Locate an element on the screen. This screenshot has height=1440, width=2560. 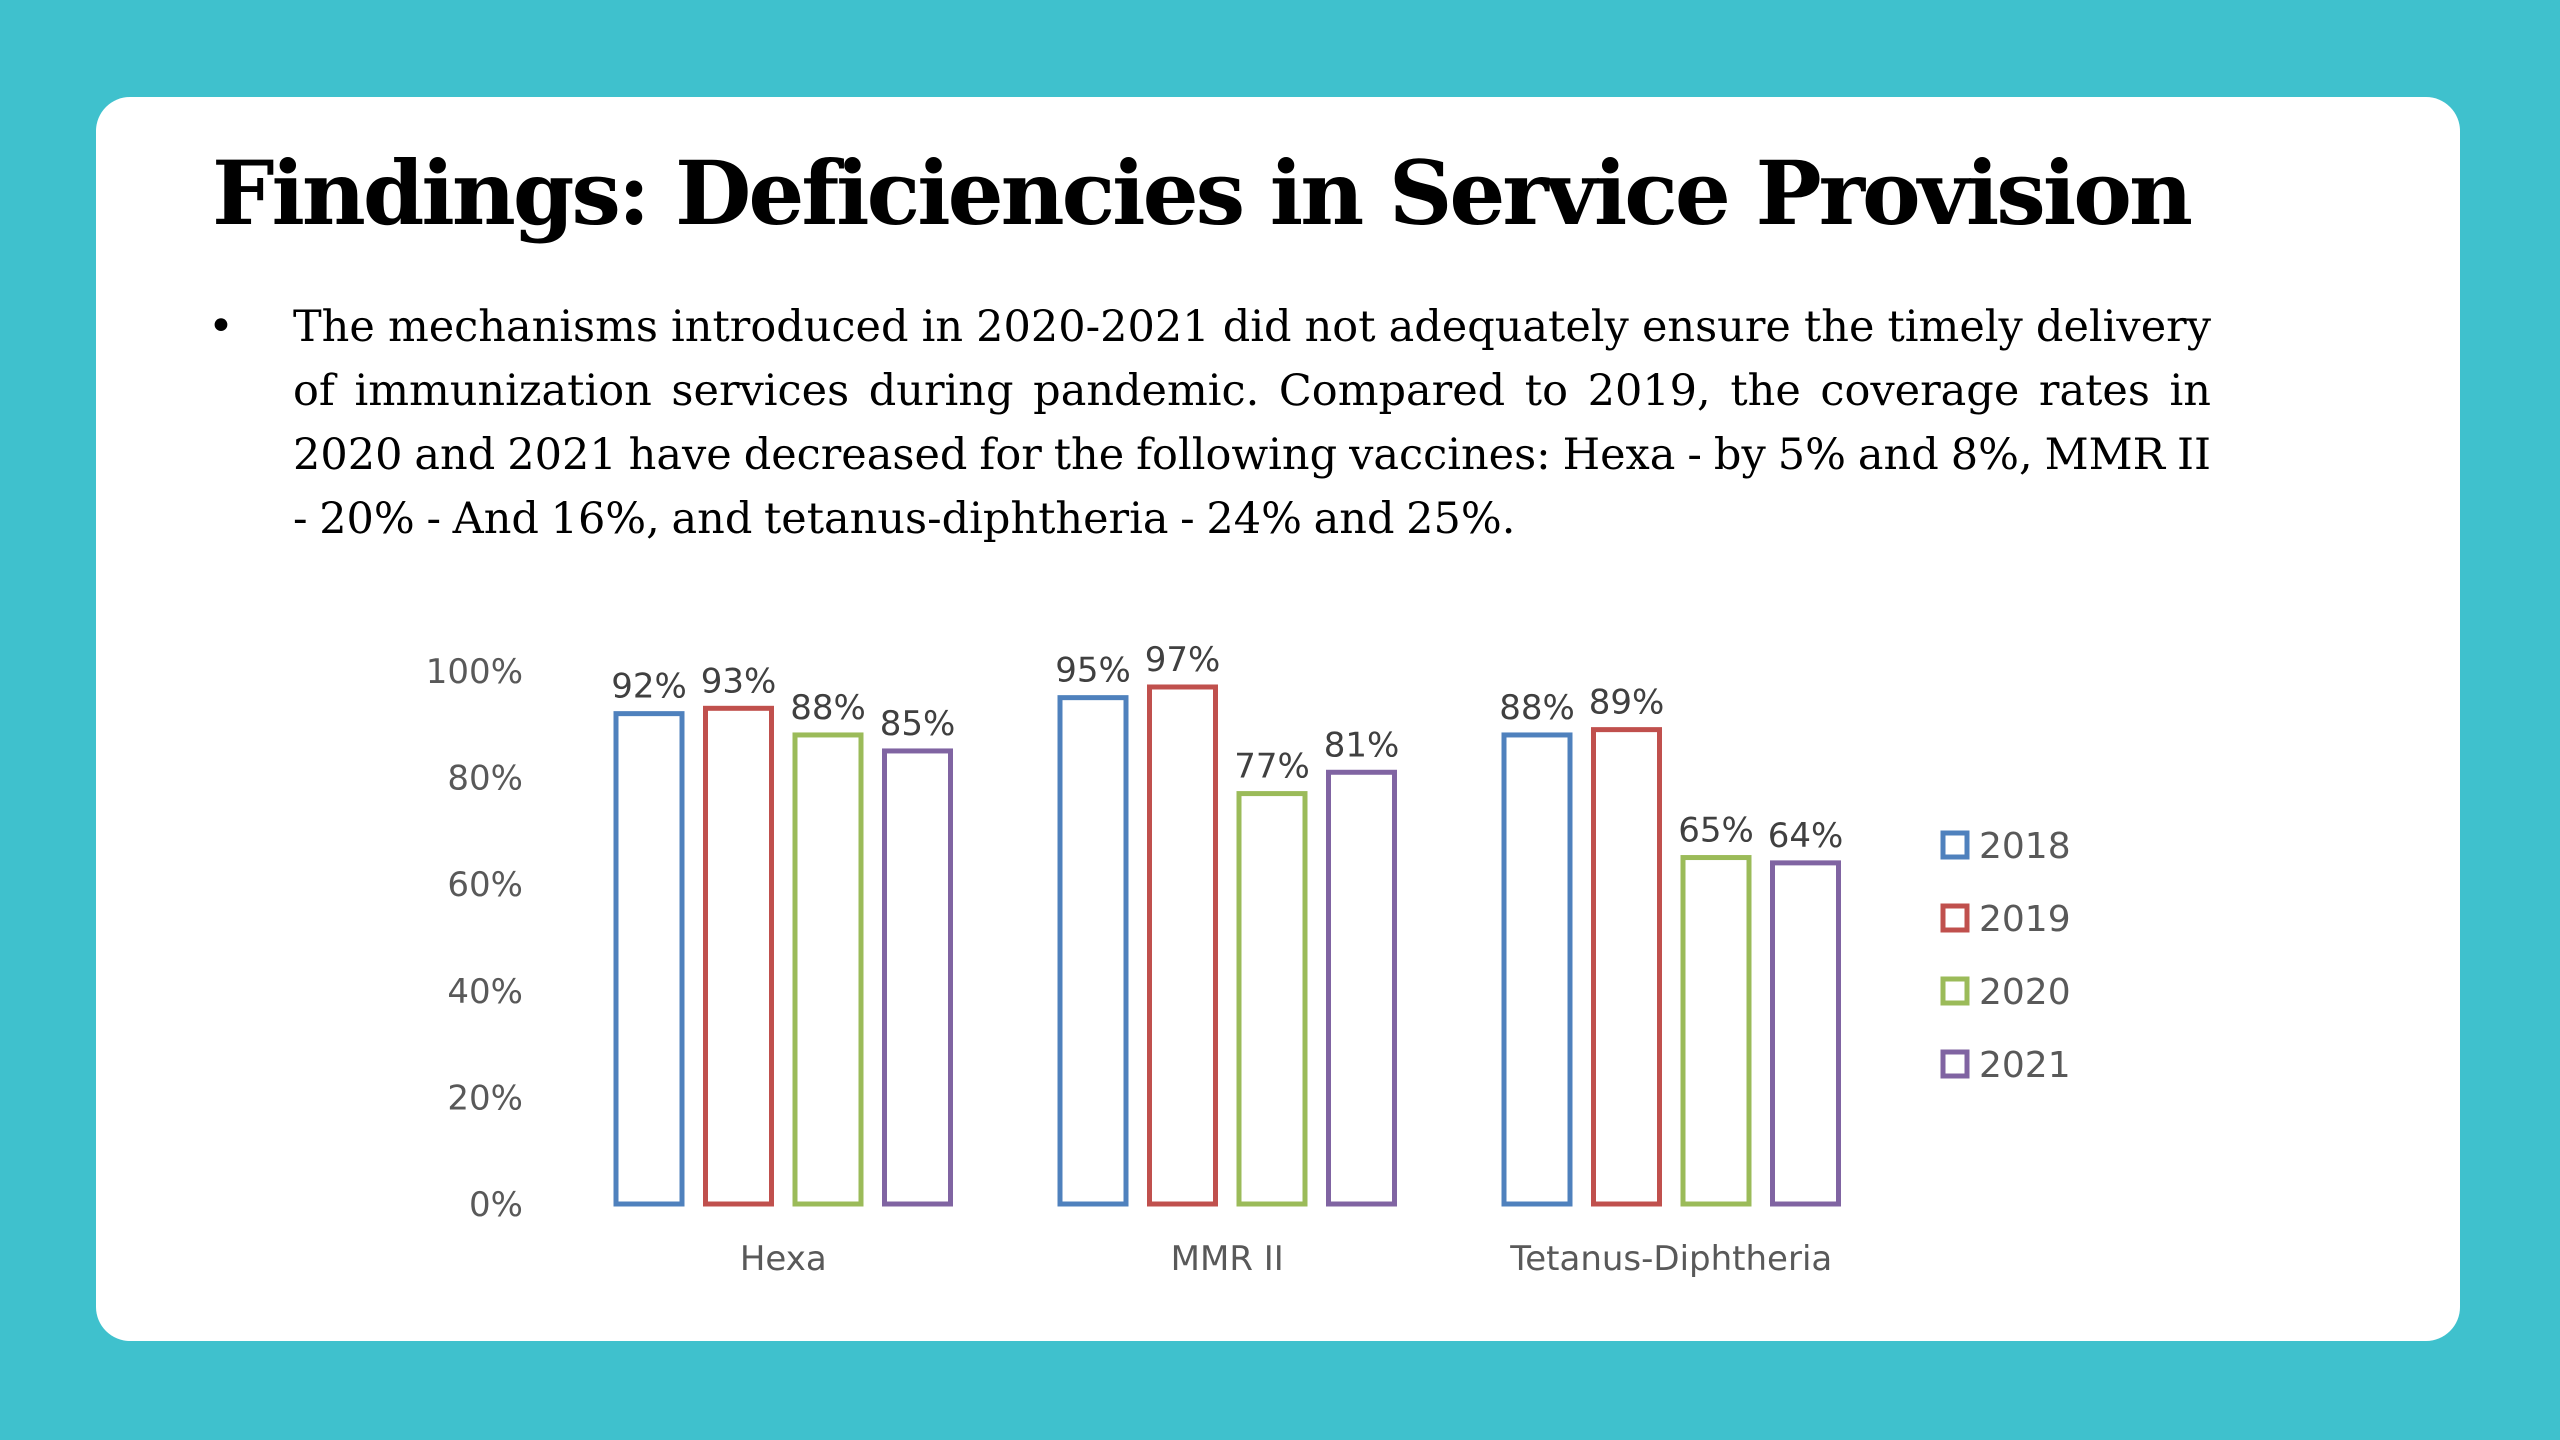
y-tick-label: 60% is located at coordinates (485, 885).